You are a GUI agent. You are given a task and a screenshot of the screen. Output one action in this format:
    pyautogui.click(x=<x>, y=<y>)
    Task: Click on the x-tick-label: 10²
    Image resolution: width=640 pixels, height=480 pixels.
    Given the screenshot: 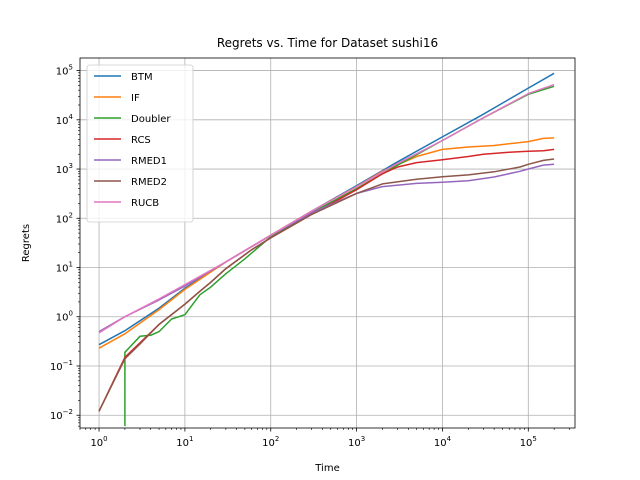 What is the action you would take?
    pyautogui.click(x=270, y=442)
    